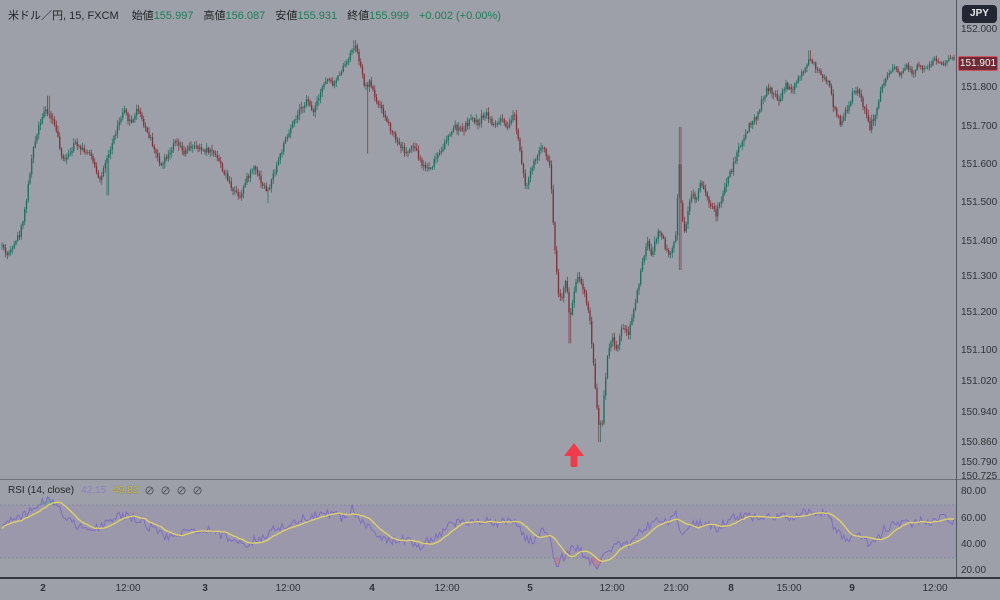 The image size is (1000, 600). I want to click on price-tick-label: 150.725, so click(979, 476).